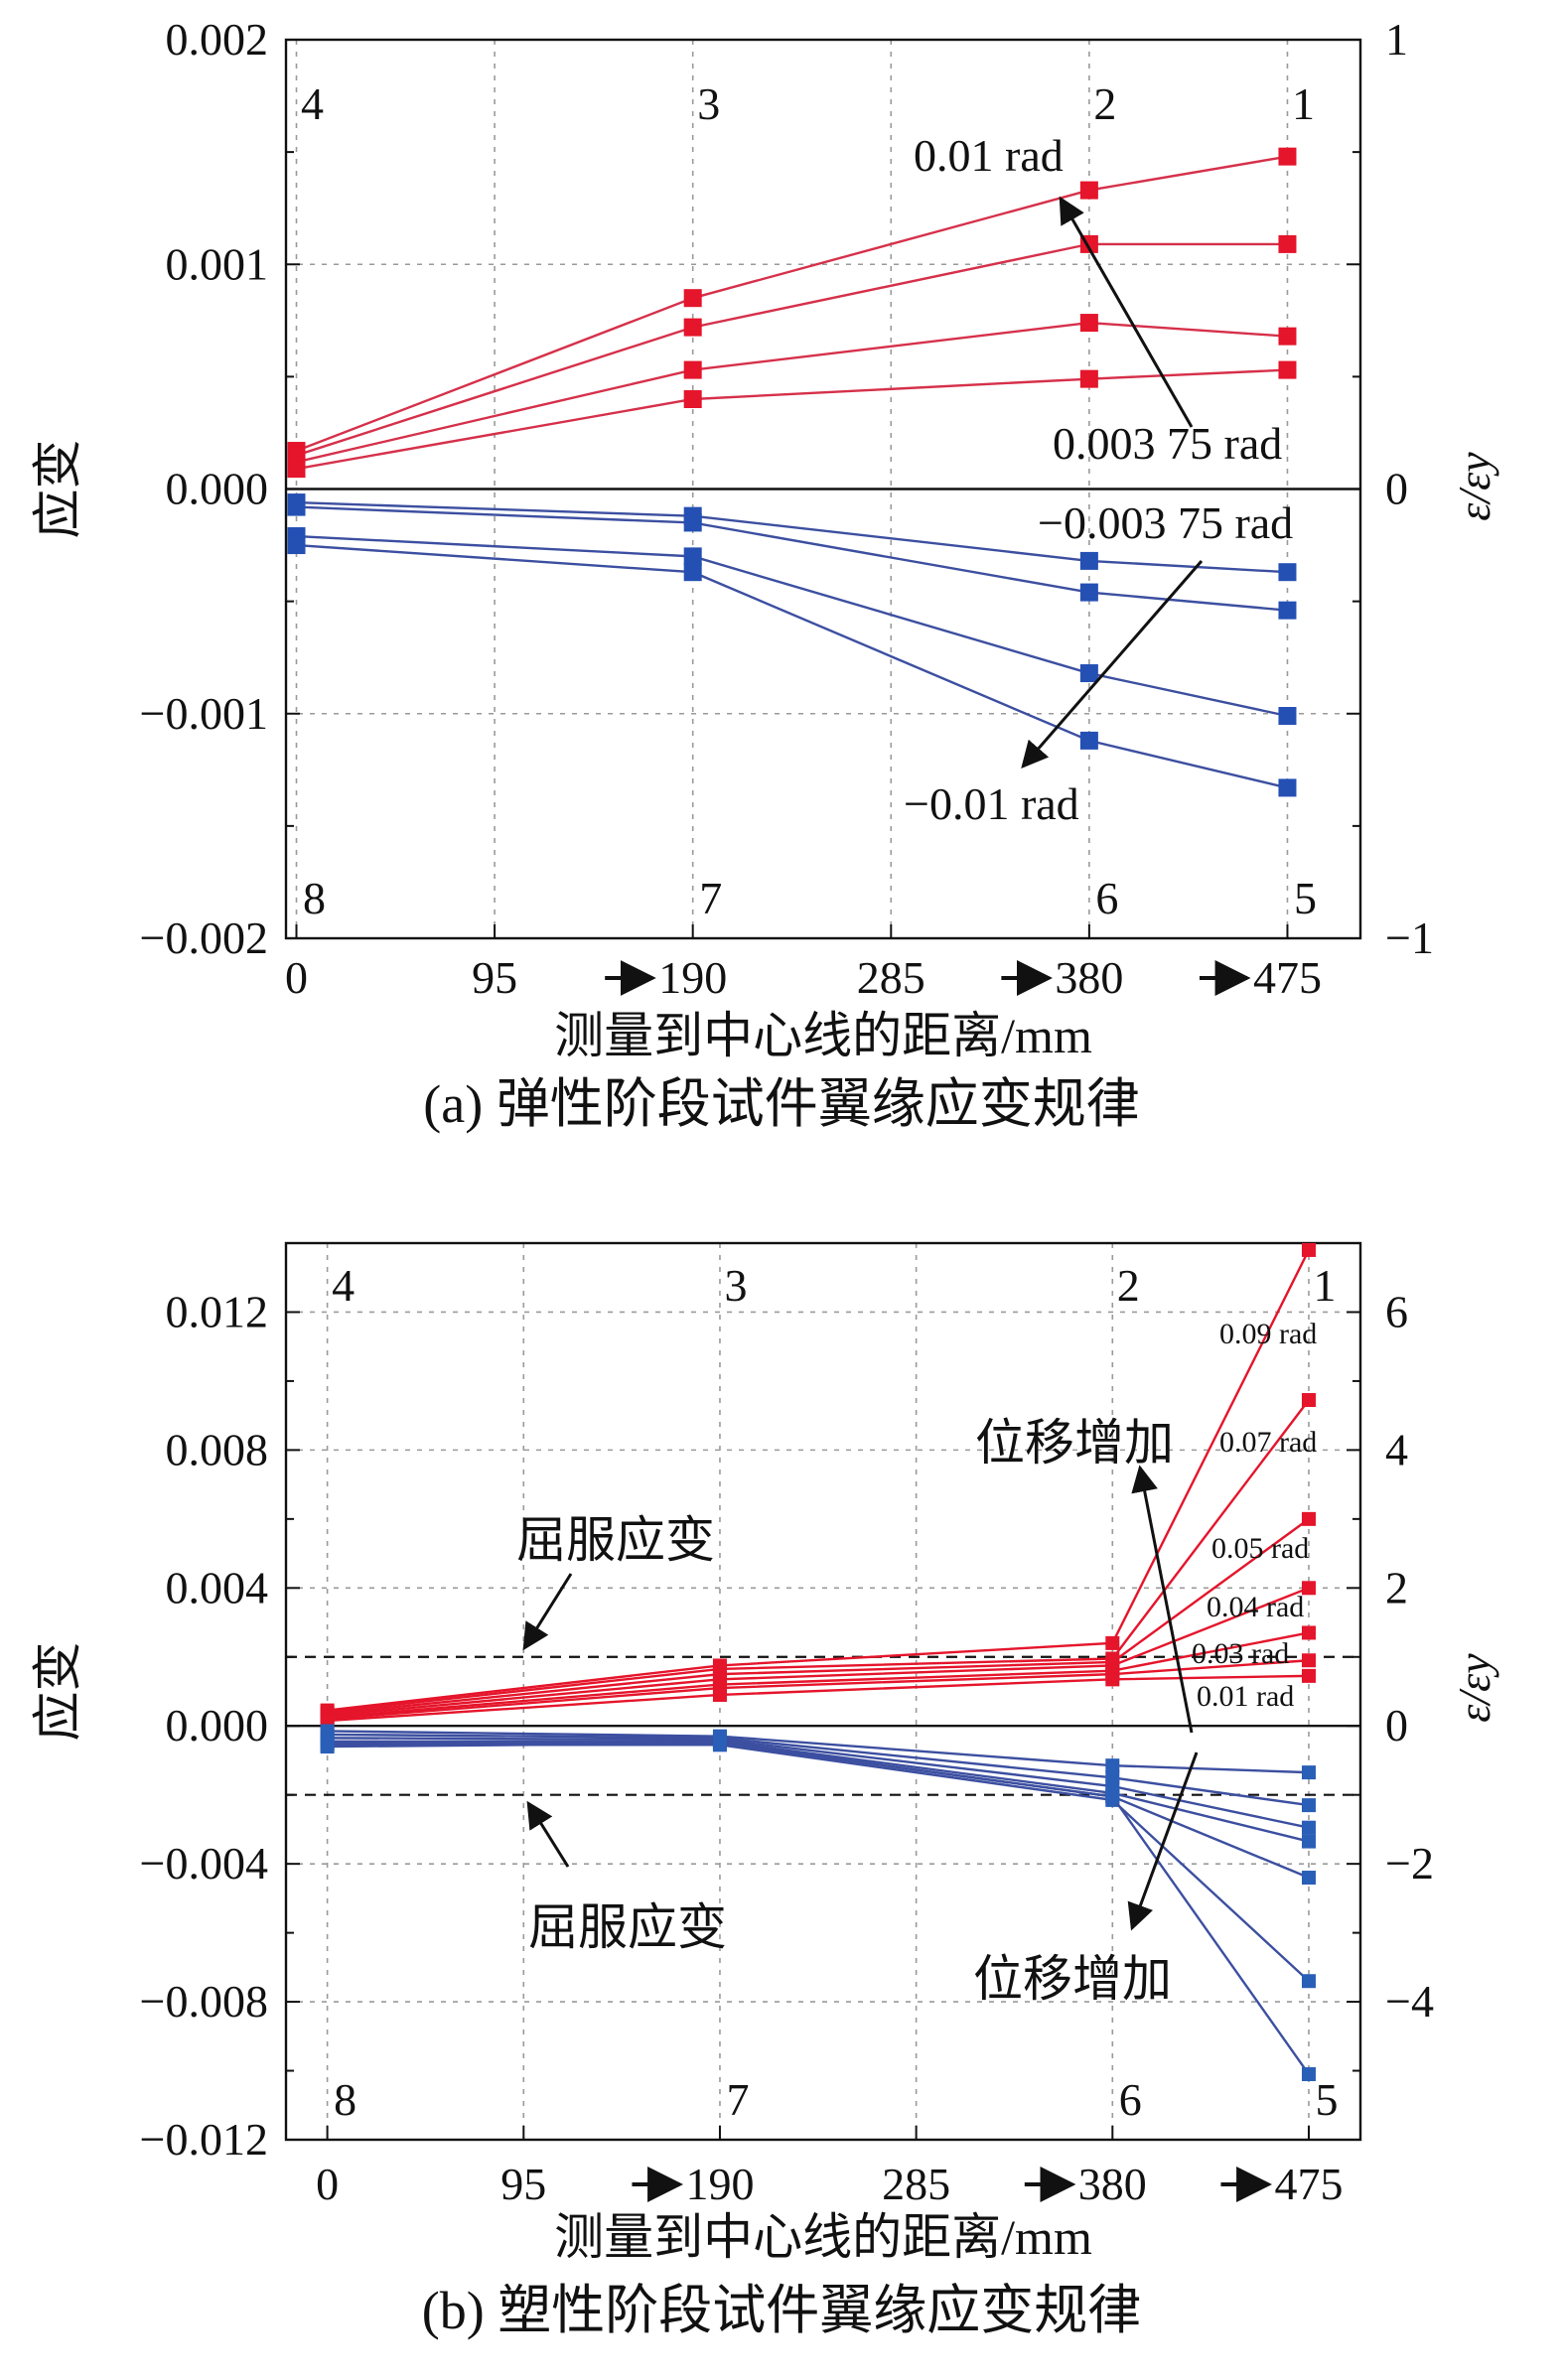 The width and height of the screenshot is (1564, 2380). I want to click on x-tick-label: 0, so click(296, 977).